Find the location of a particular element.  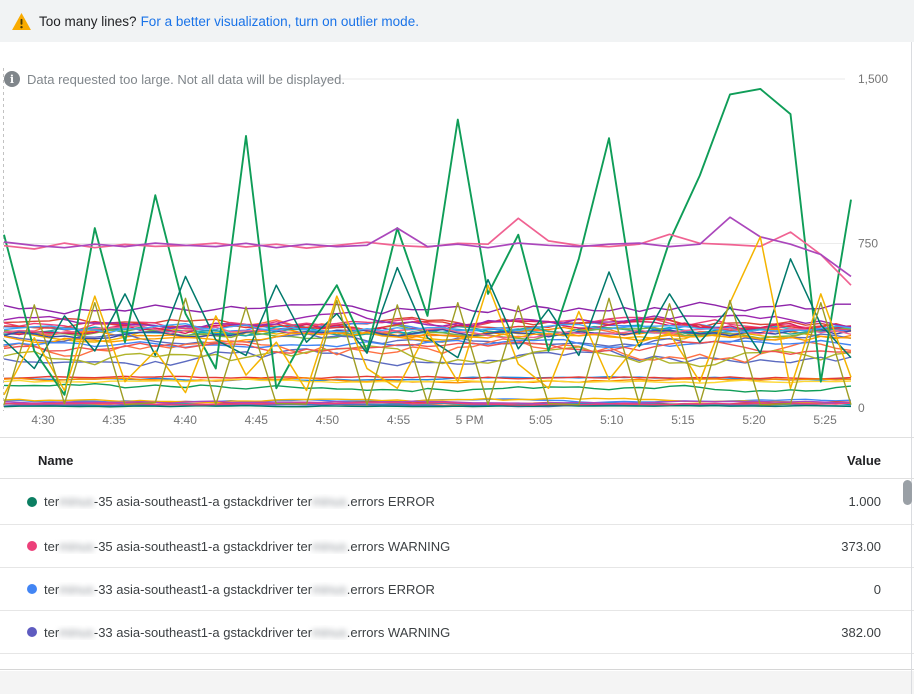

header-divider is located at coordinates (457, 478).